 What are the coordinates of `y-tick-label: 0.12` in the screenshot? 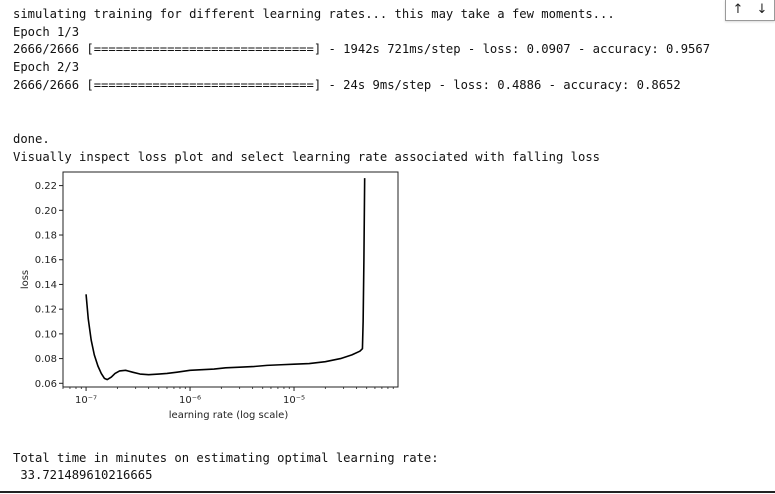 It's located at (46, 310).